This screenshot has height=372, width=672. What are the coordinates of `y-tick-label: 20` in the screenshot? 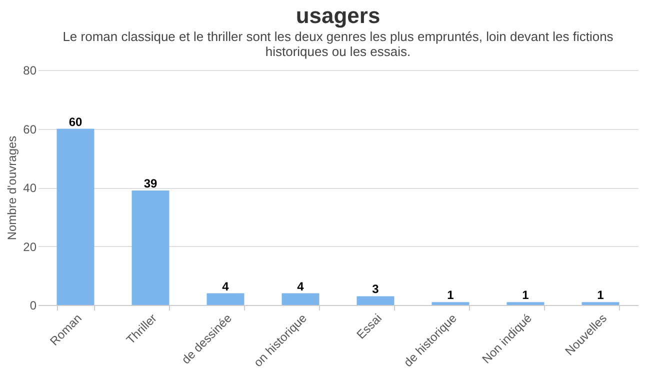 It's located at (30, 247).